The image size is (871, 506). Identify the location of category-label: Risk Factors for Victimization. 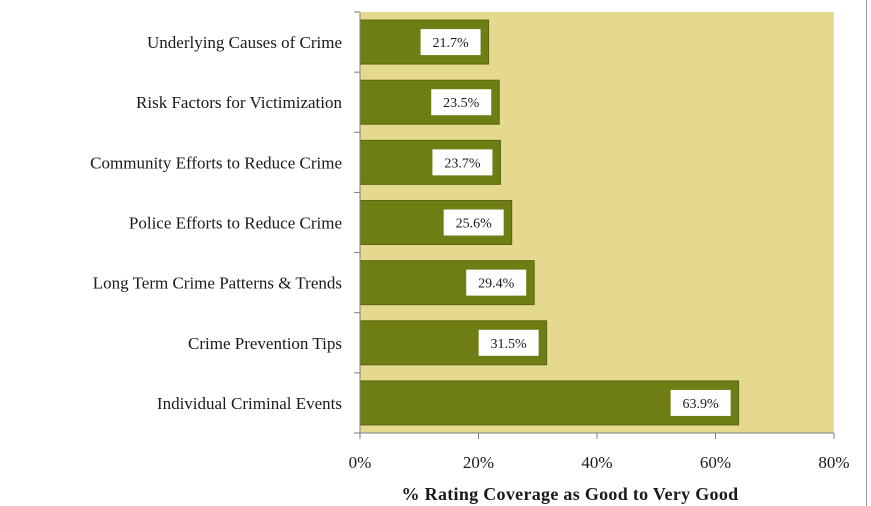
(239, 102).